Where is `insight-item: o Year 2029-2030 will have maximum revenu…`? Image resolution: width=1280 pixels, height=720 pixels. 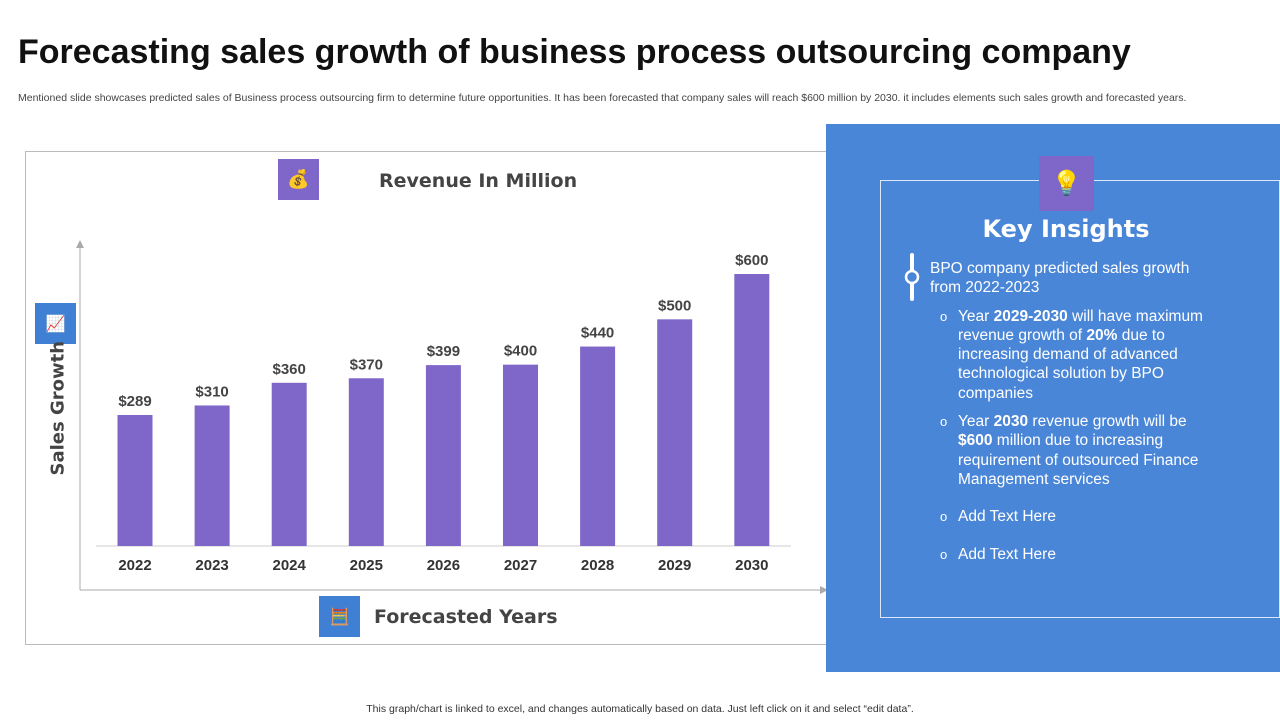
insight-item: o Year 2029-2030 will have maximum revenu… is located at coordinates (1085, 355).